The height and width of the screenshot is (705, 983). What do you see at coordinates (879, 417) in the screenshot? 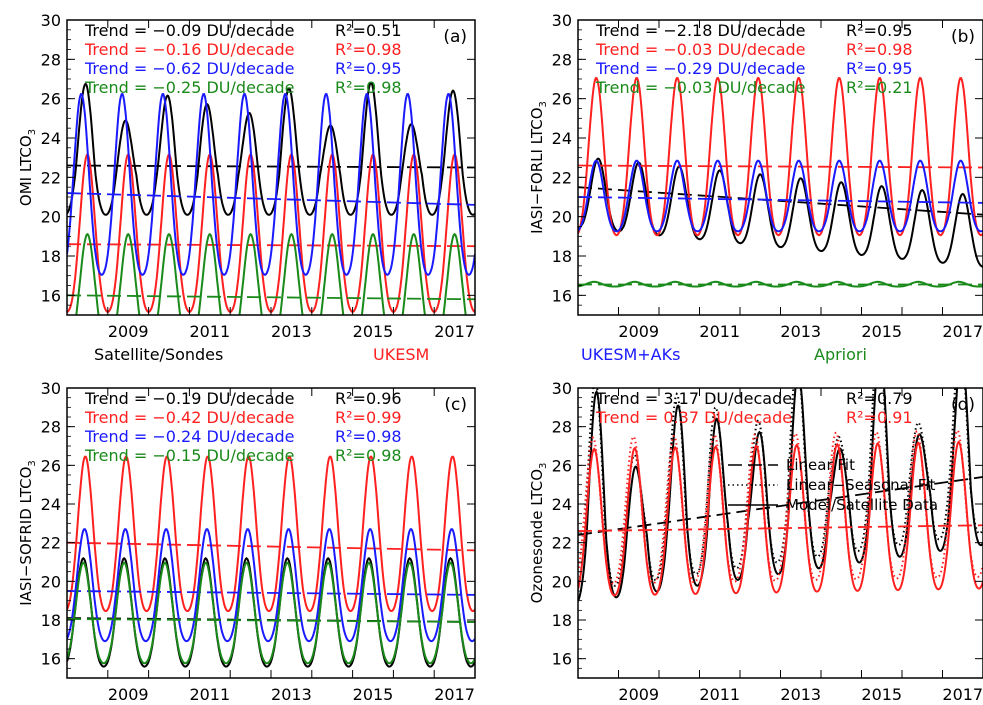
I see `r2-annotation: R²=0.91` at bounding box center [879, 417].